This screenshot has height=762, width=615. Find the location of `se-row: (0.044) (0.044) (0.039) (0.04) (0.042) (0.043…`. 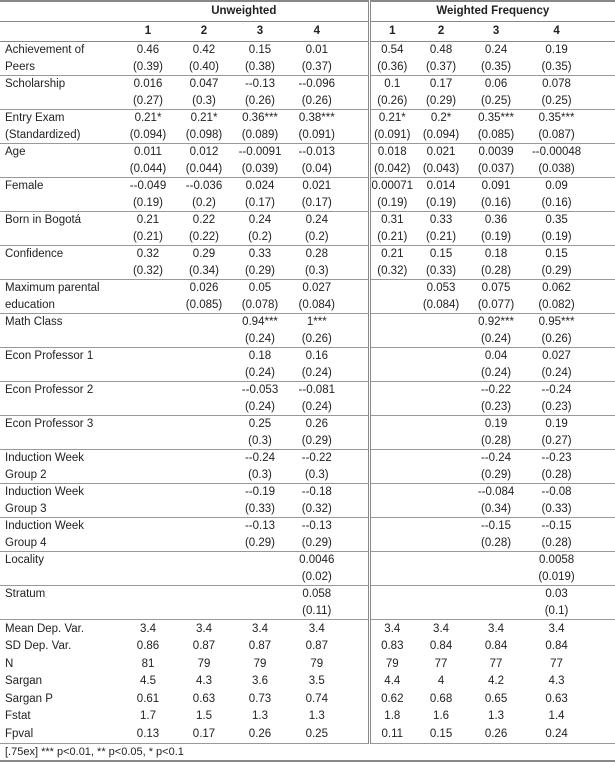

se-row: (0.044) (0.044) (0.039) (0.04) (0.042) (0.043… is located at coordinates (307, 169).